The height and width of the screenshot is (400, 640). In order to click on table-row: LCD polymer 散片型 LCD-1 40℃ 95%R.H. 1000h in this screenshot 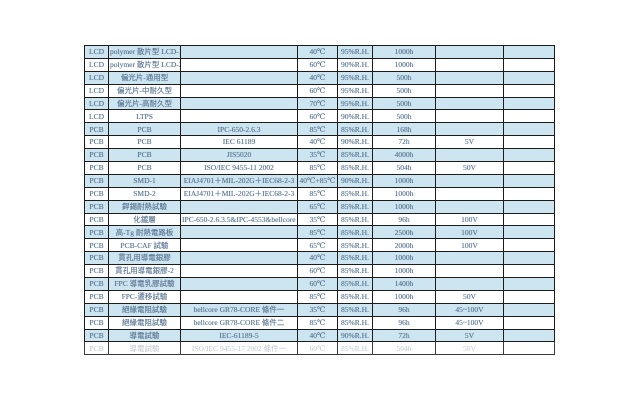, I will do `click(319, 52)`.